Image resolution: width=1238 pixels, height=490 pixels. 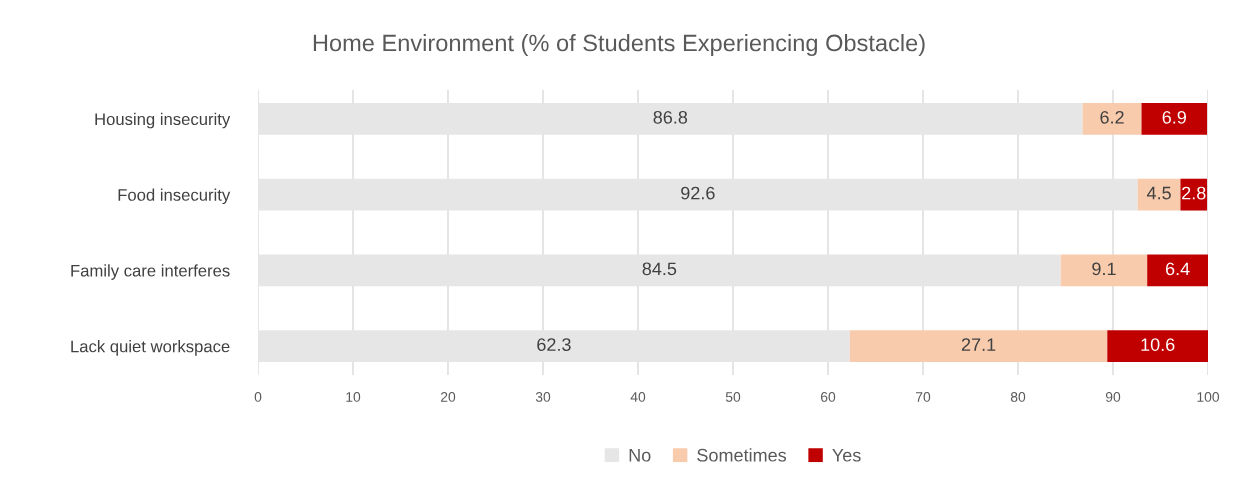 I want to click on x-tick-label: 100, so click(x=1208, y=397).